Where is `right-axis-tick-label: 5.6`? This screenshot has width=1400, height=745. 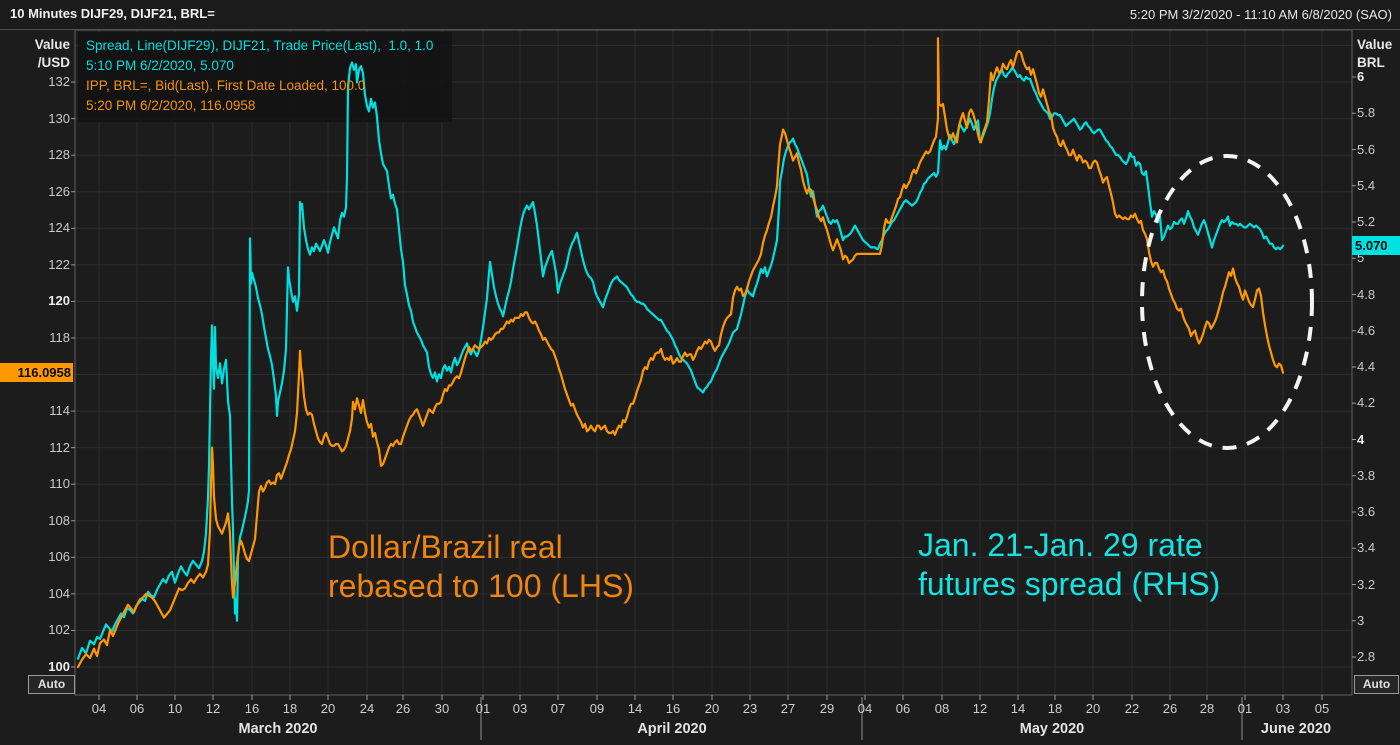
right-axis-tick-label: 5.6 is located at coordinates (1366, 149).